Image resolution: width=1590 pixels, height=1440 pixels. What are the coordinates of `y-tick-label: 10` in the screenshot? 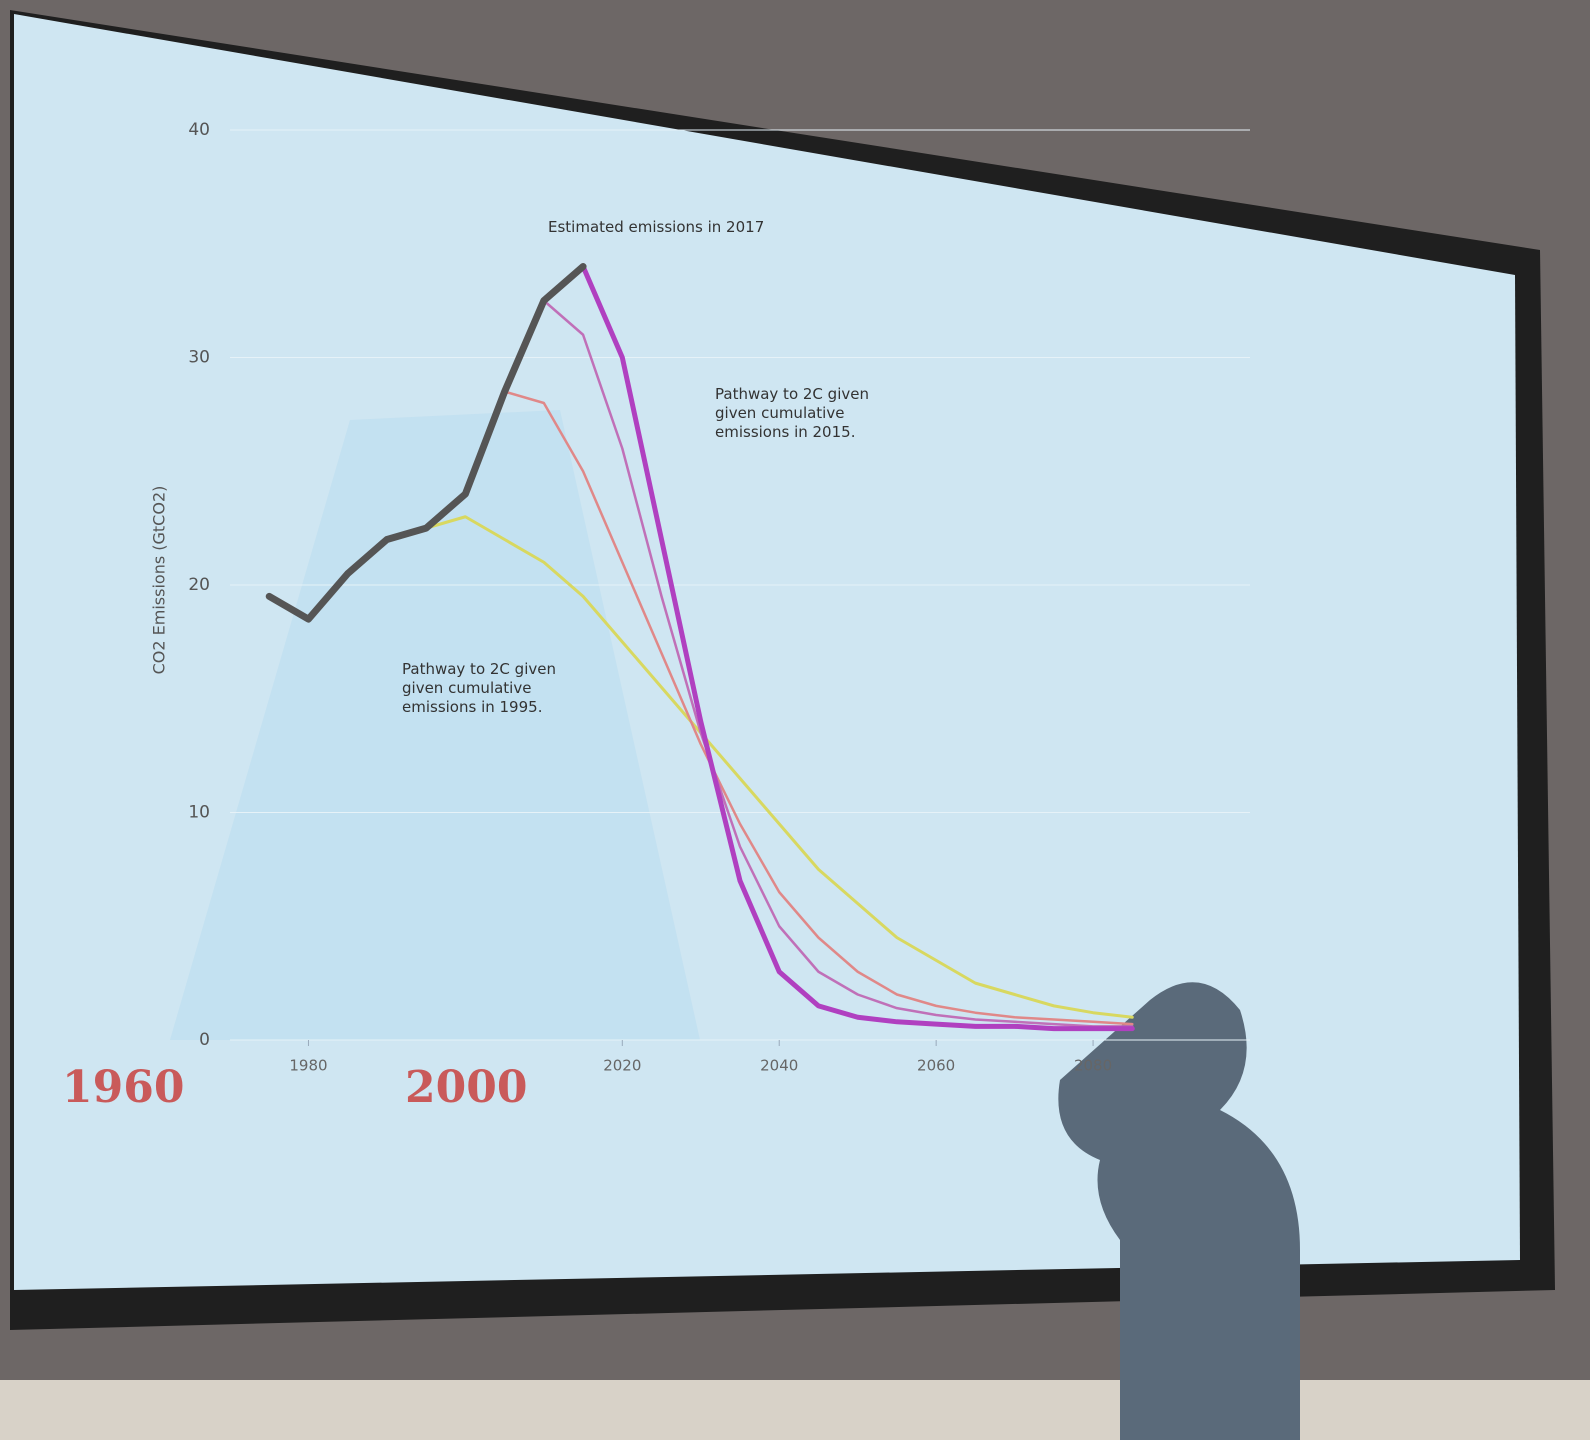 It's located at (199, 813).